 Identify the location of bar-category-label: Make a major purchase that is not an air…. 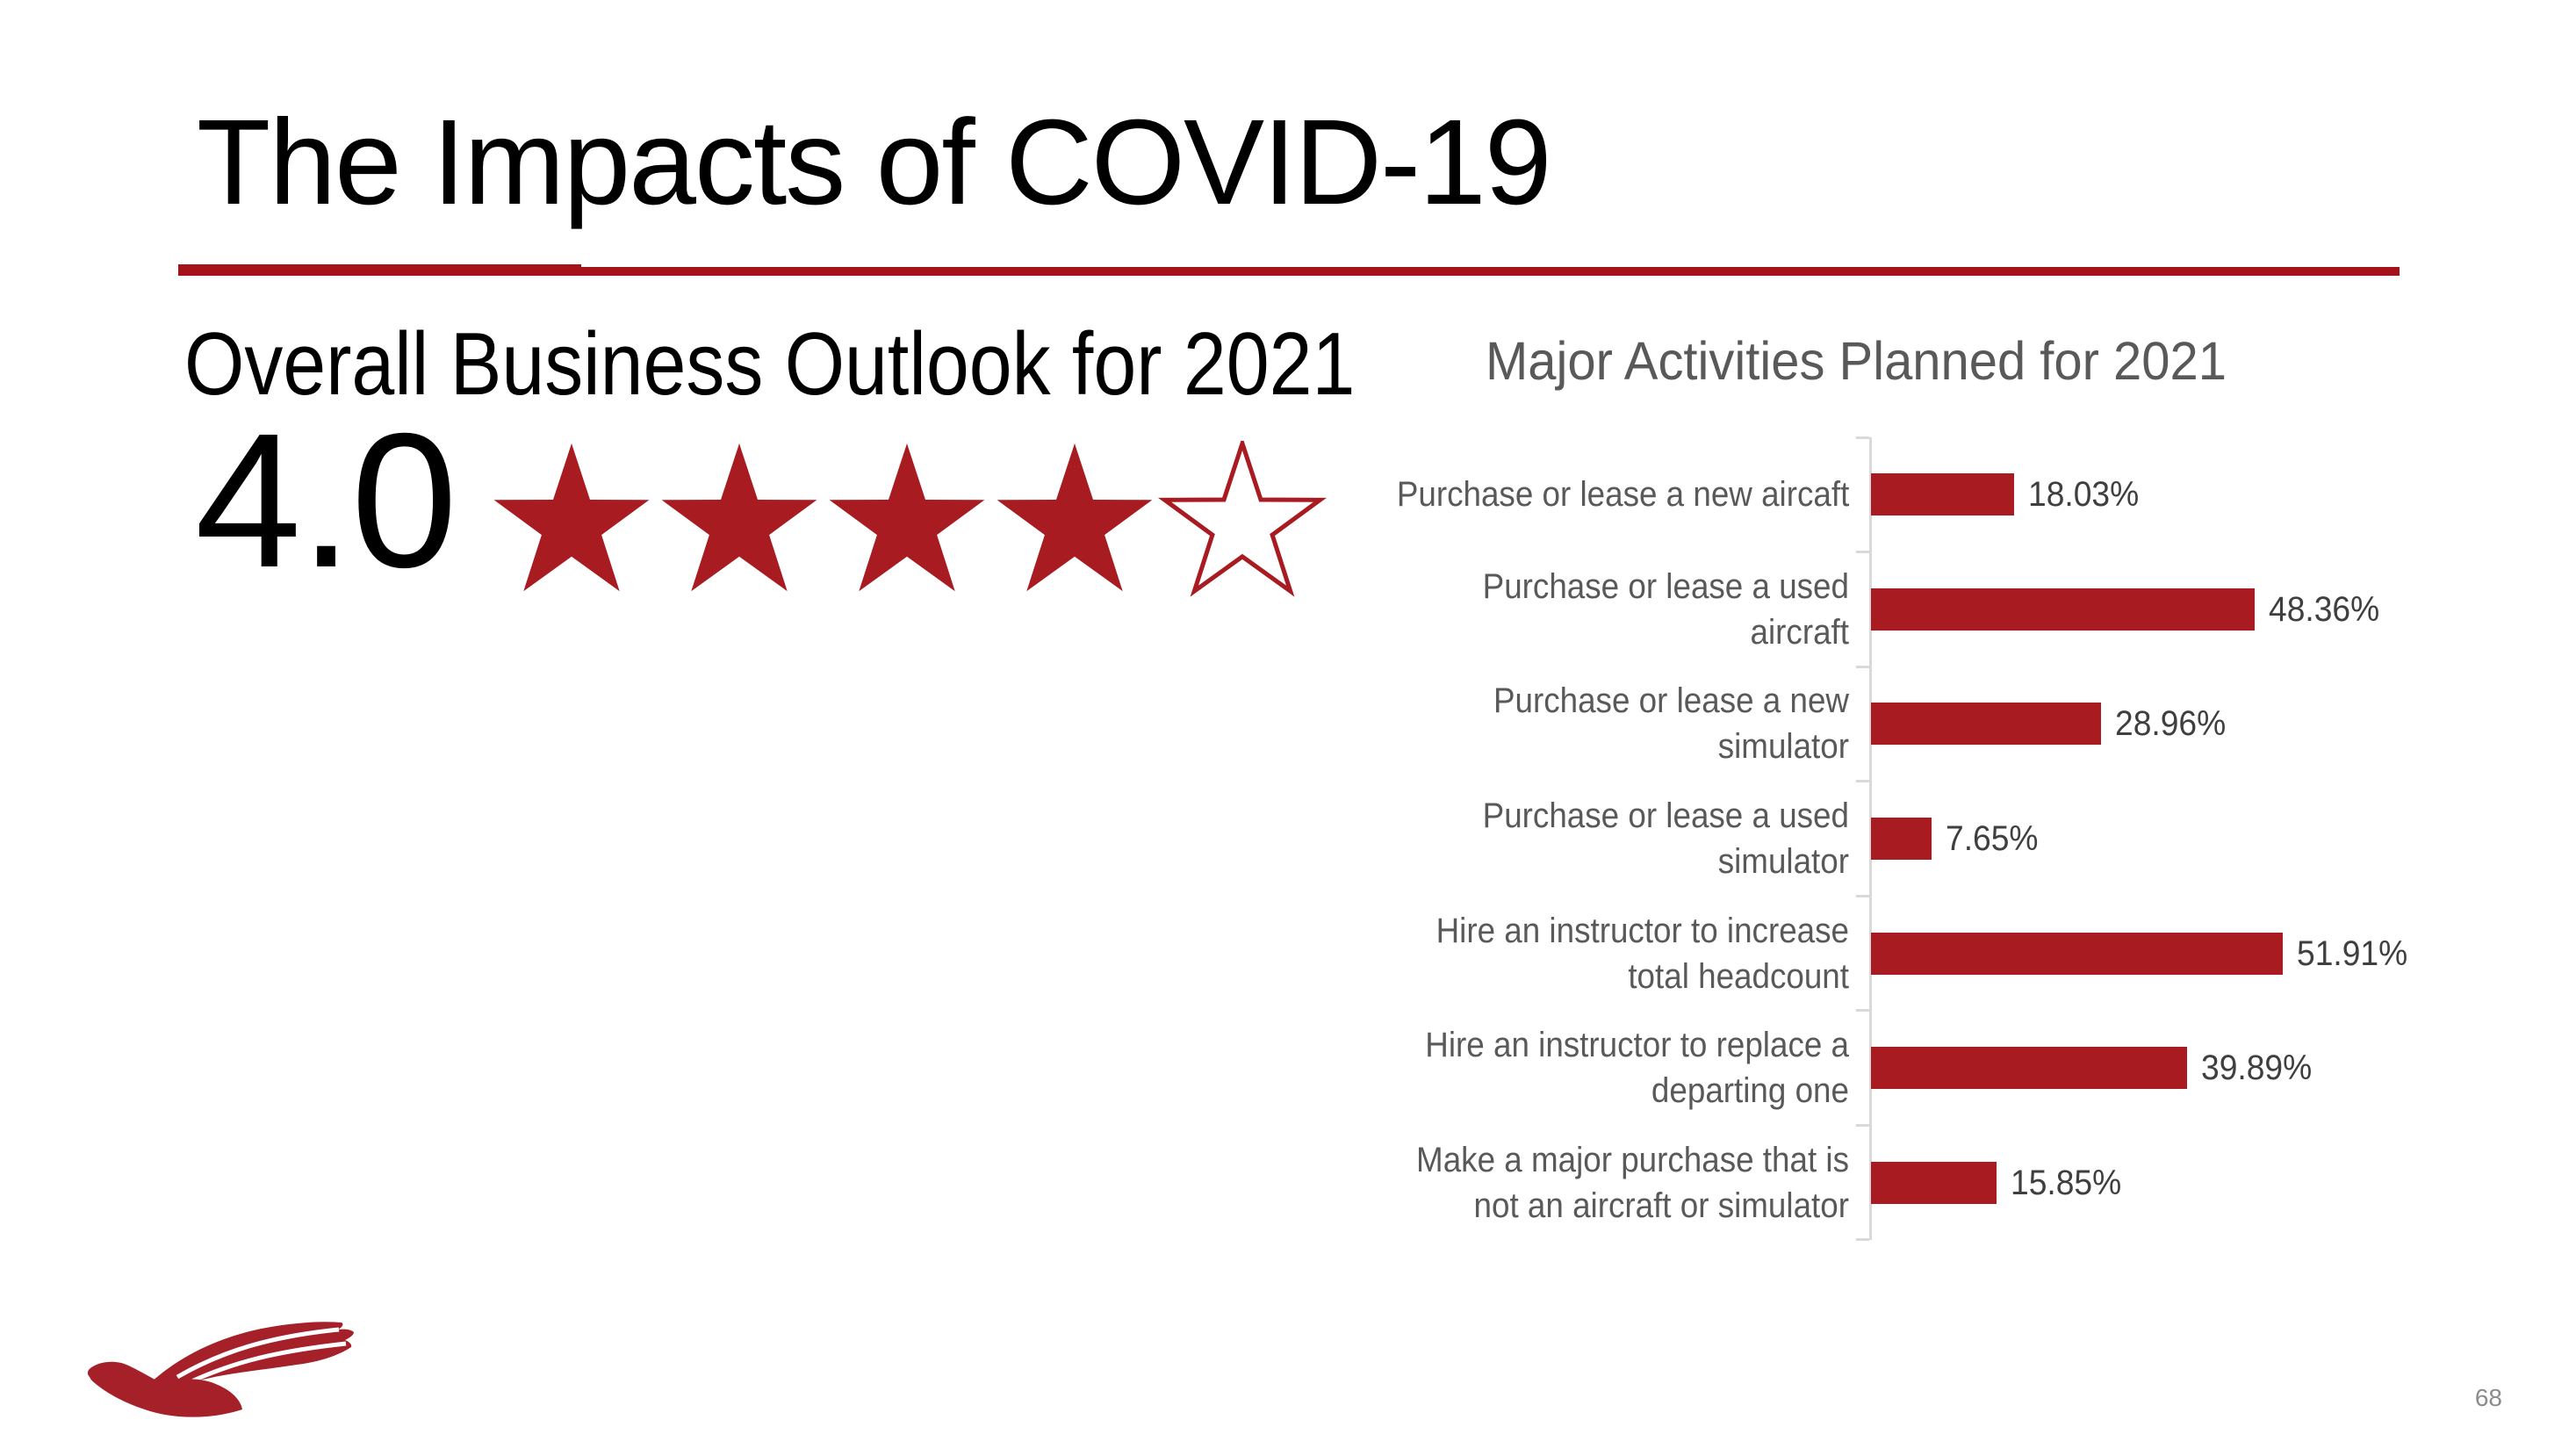
(1594, 1183).